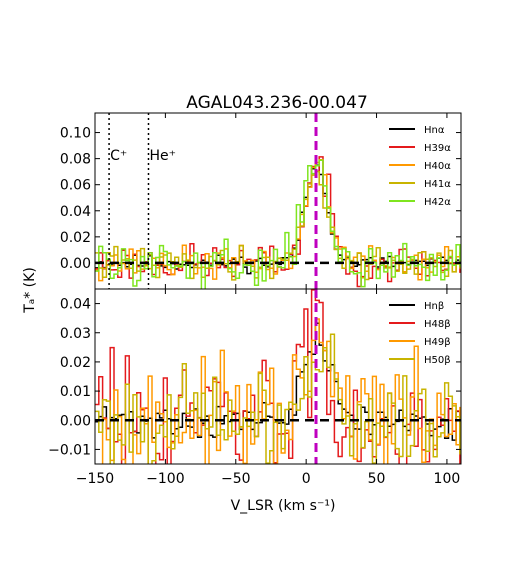  What do you see at coordinates (236, 479) in the screenshot?
I see `x-tick-label: −50` at bounding box center [236, 479].